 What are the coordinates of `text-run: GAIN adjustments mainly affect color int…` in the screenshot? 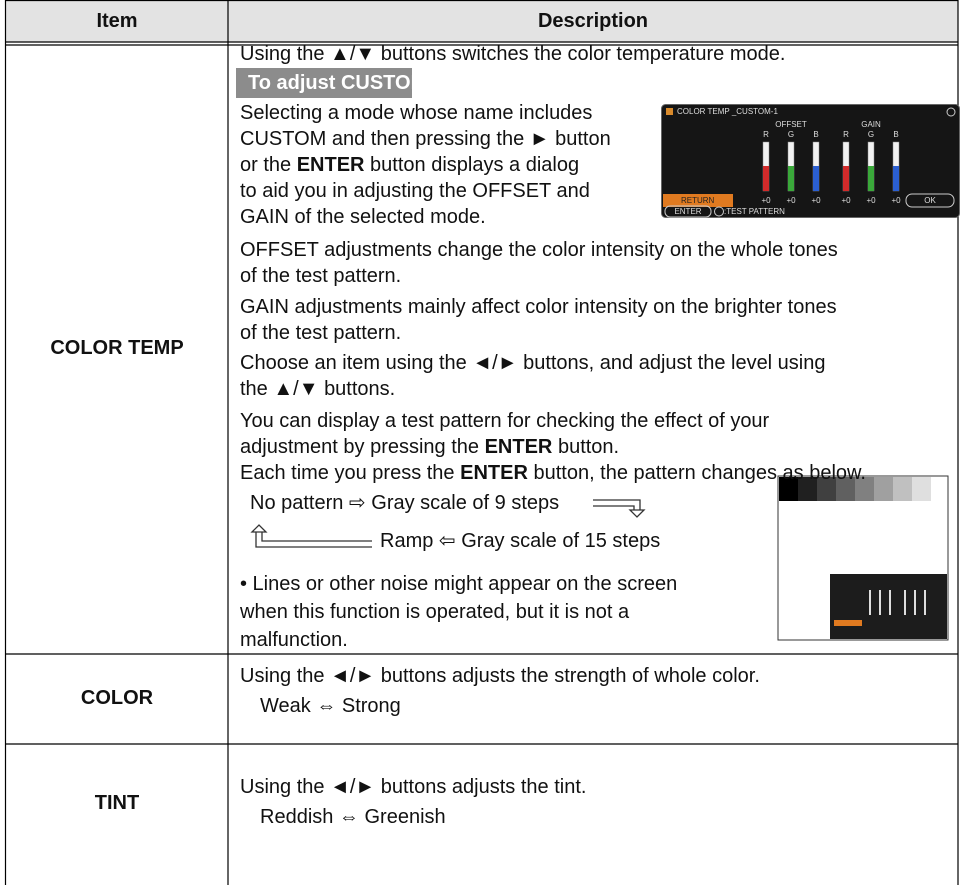 It's located at (538, 307).